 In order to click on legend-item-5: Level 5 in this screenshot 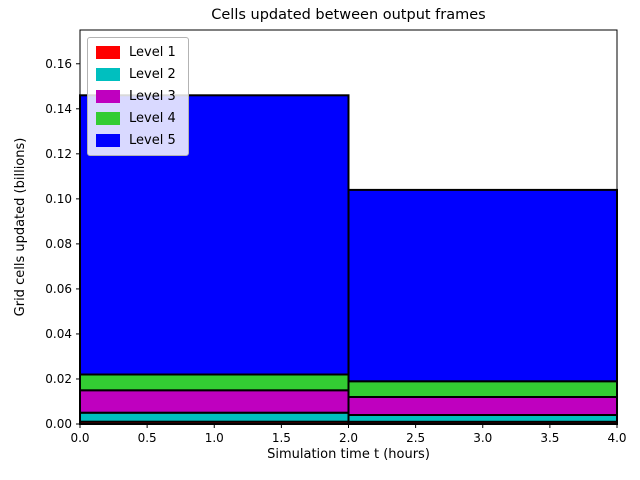, I will do `click(136, 140)`.